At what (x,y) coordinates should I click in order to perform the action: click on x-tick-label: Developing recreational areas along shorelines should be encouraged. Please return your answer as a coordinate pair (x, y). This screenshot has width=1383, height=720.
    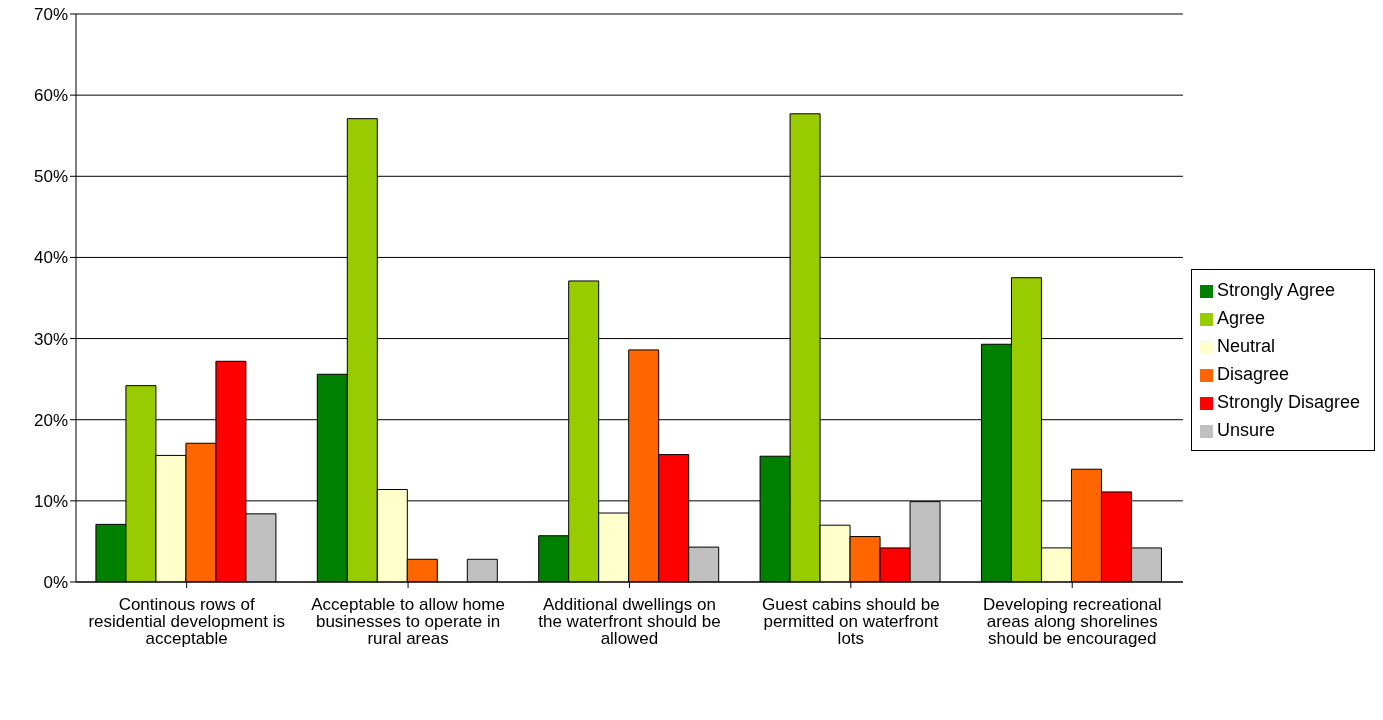
    Looking at the image, I should click on (1072, 622).